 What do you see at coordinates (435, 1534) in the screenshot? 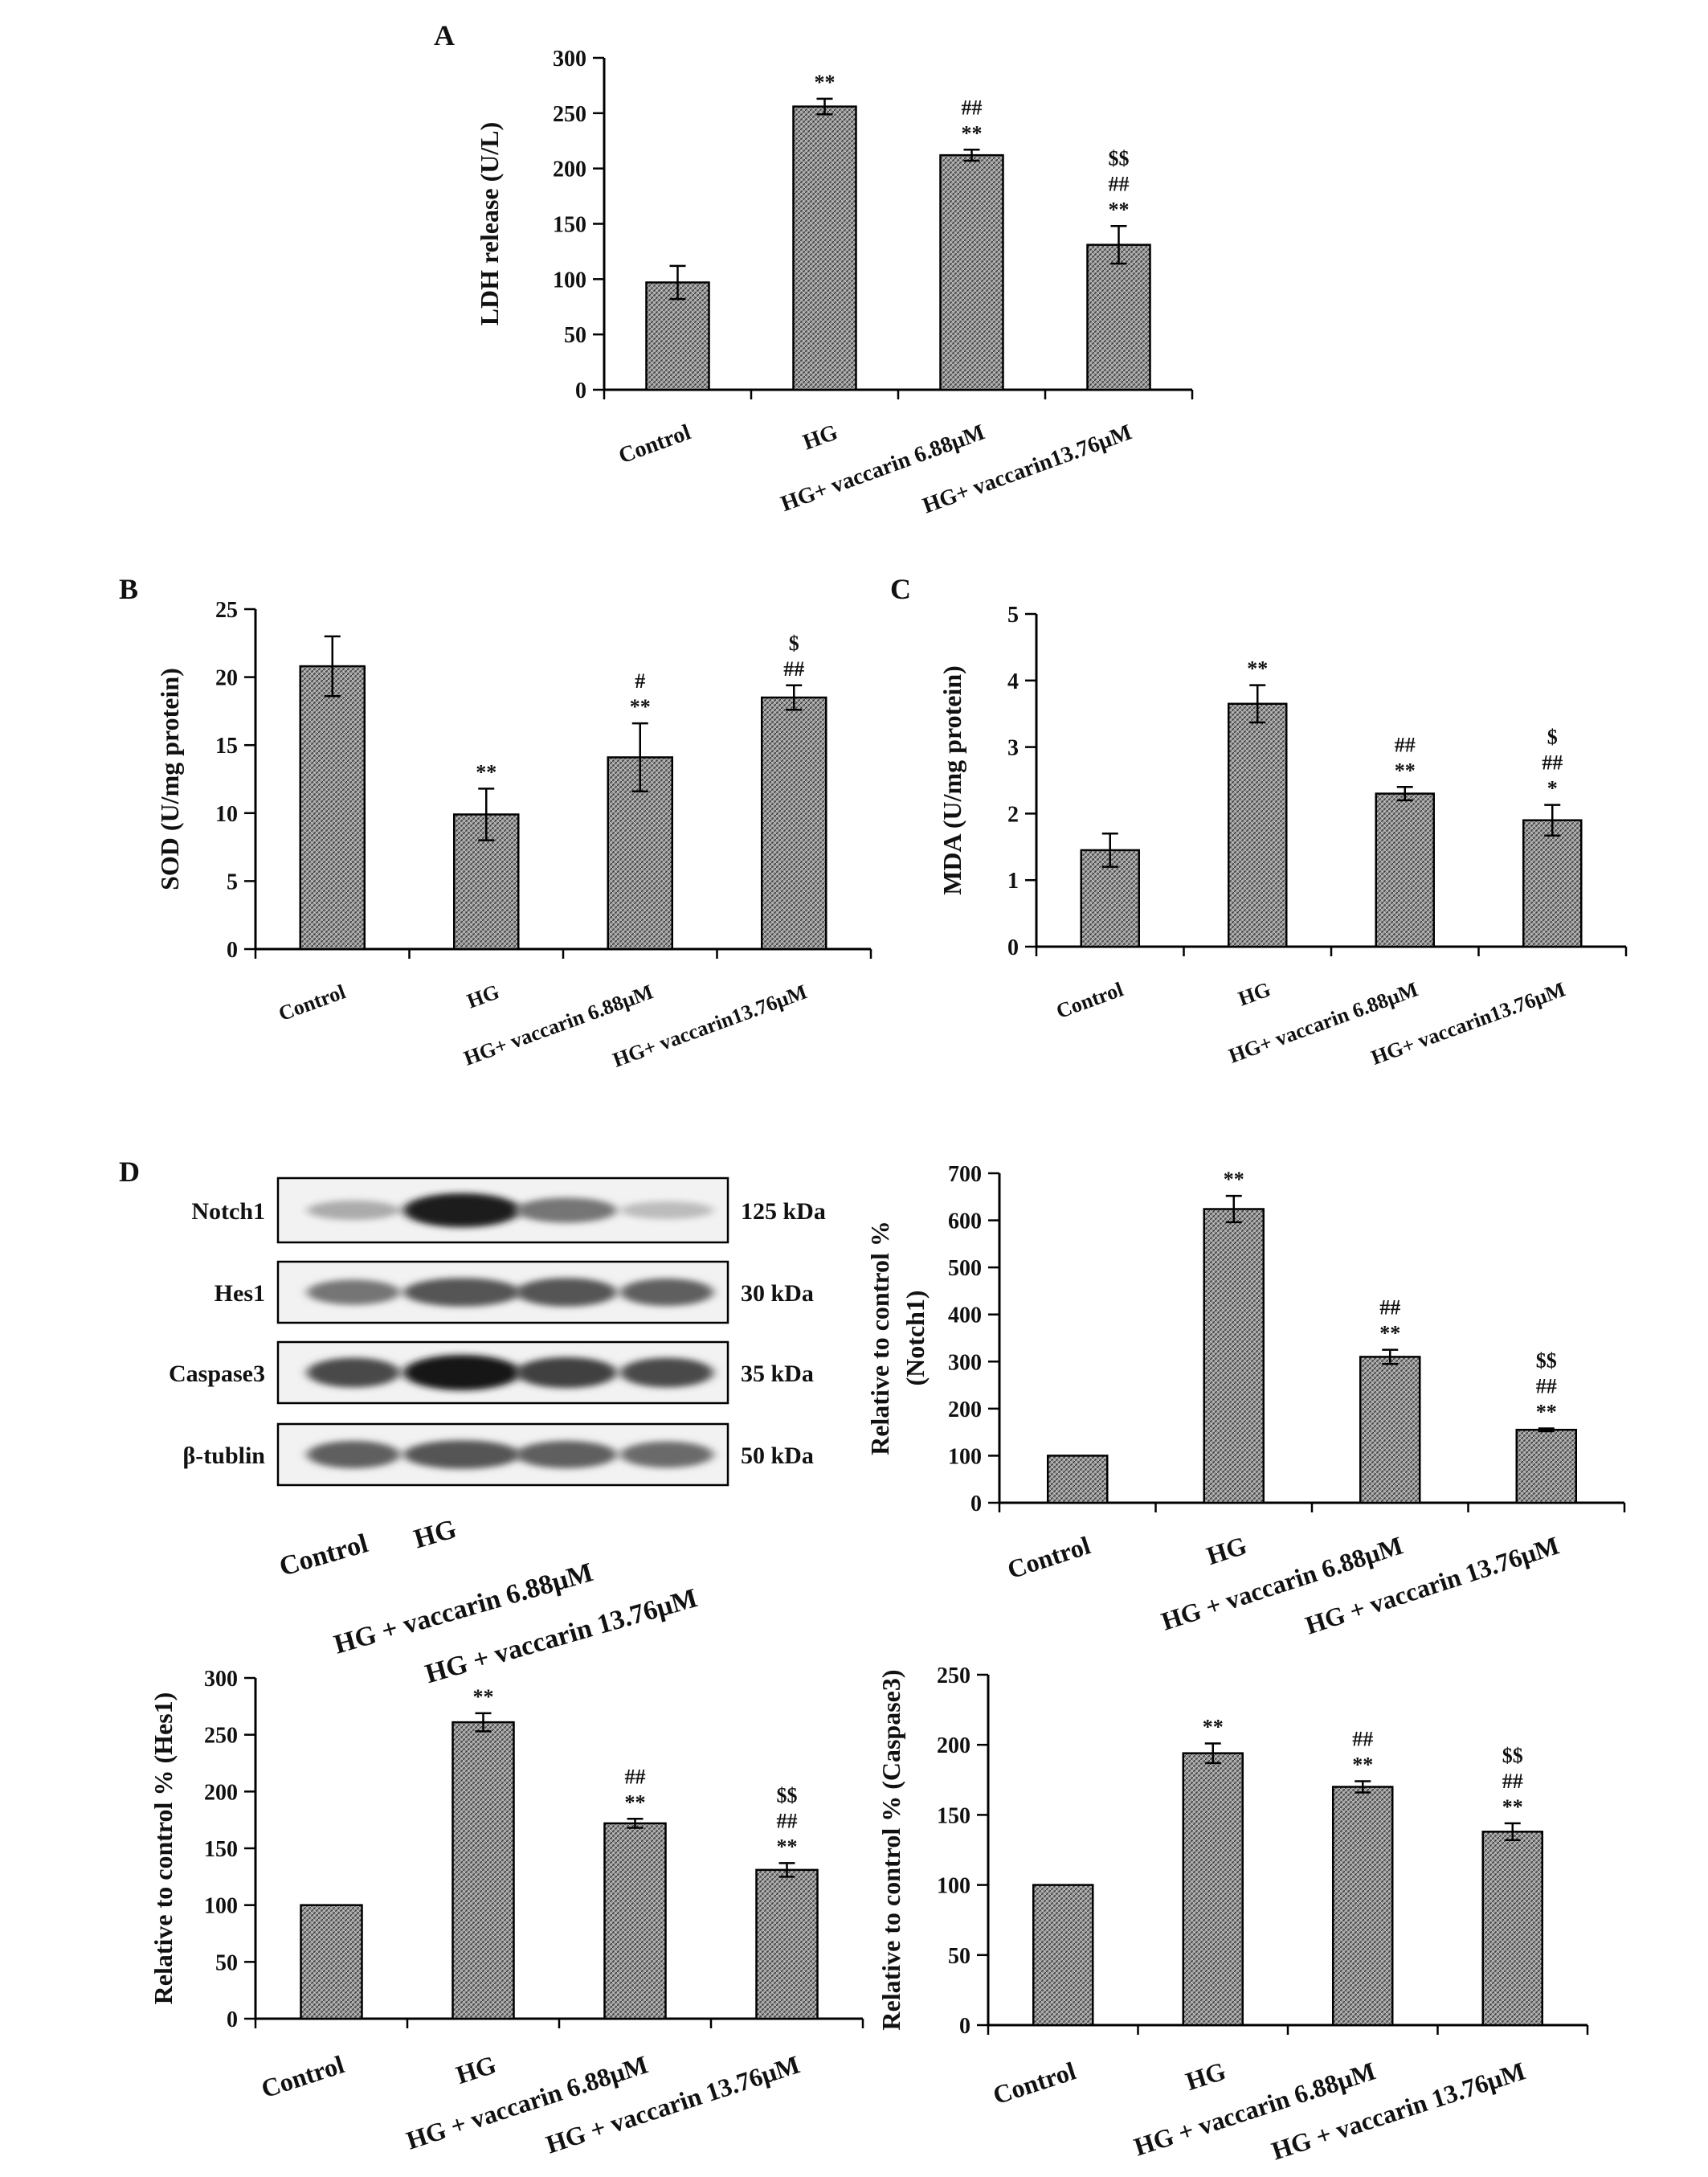
I see `blot-lane-label: HG` at bounding box center [435, 1534].